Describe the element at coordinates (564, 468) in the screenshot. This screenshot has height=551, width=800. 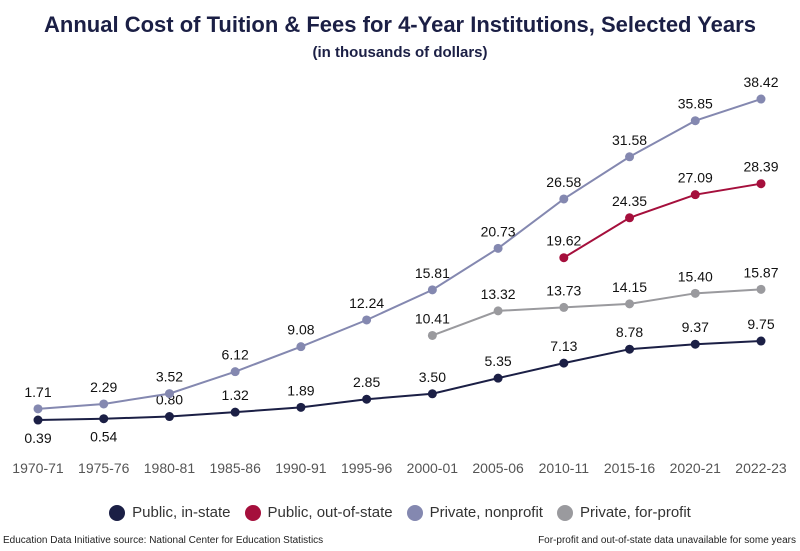
I see `x-tick-label: 2010-11` at that location.